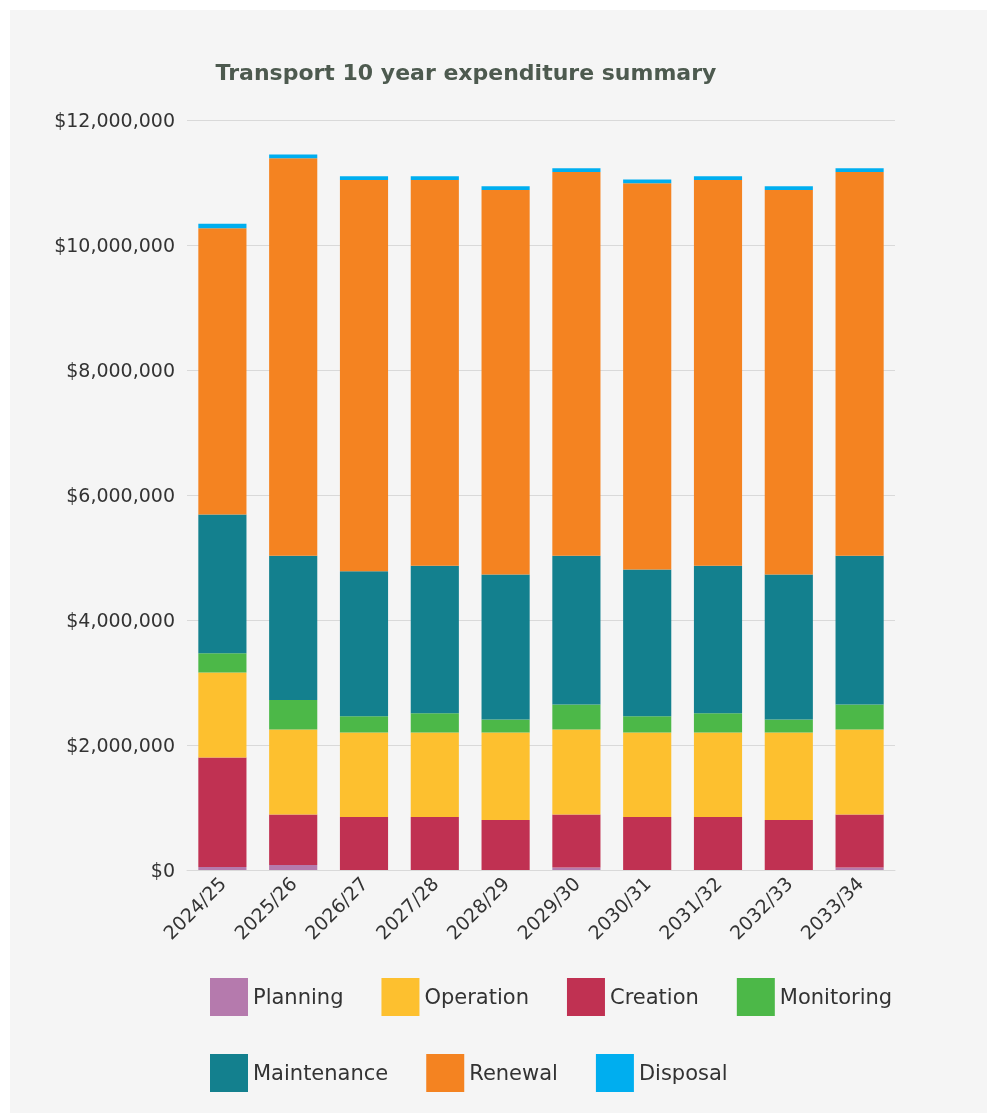 This screenshot has width=993, height=1115. I want to click on y-tick-label: $6,000,000, so click(120, 495).